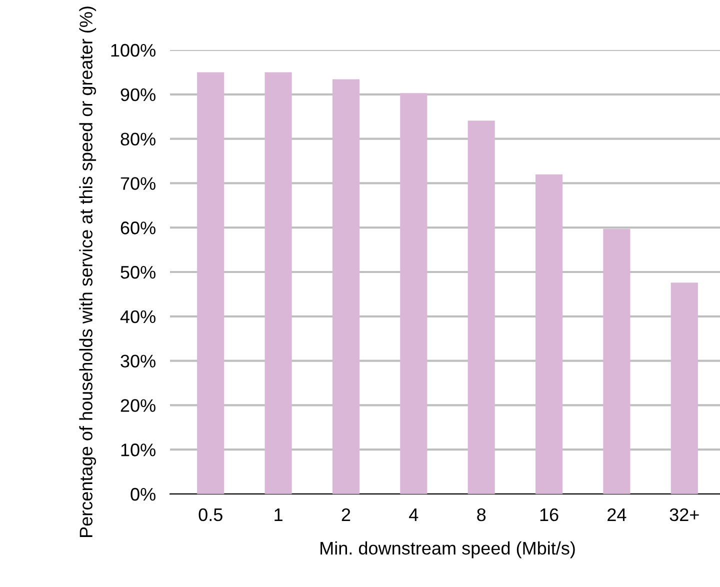  Describe the element at coordinates (278, 514) in the screenshot. I see `x-tick-label: 1` at that location.